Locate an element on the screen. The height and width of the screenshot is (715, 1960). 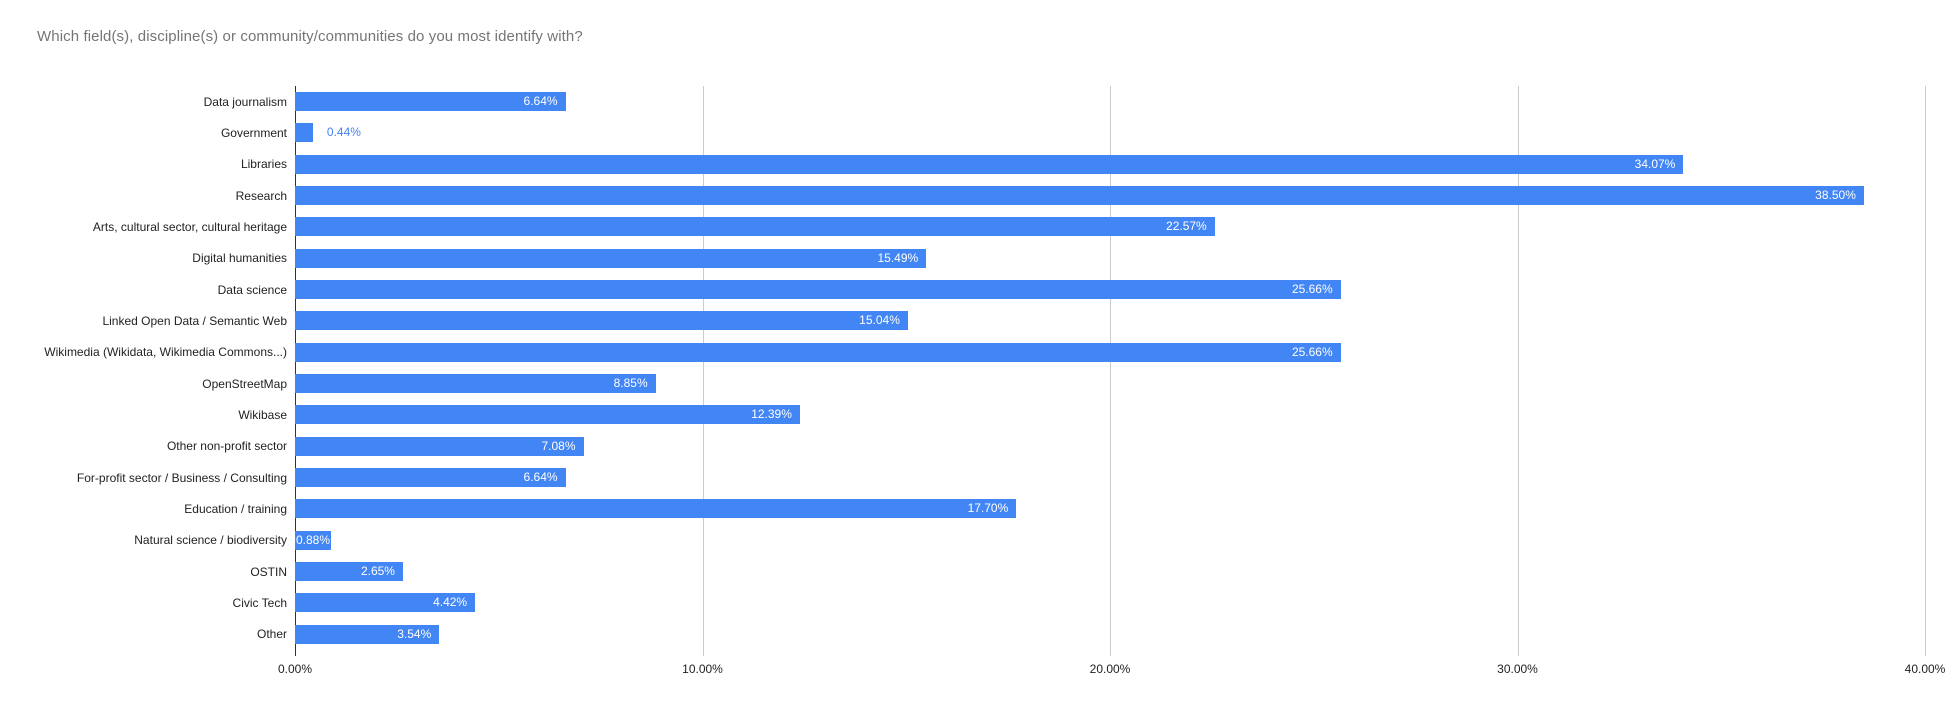
bar: 12.39% is located at coordinates (547, 415).